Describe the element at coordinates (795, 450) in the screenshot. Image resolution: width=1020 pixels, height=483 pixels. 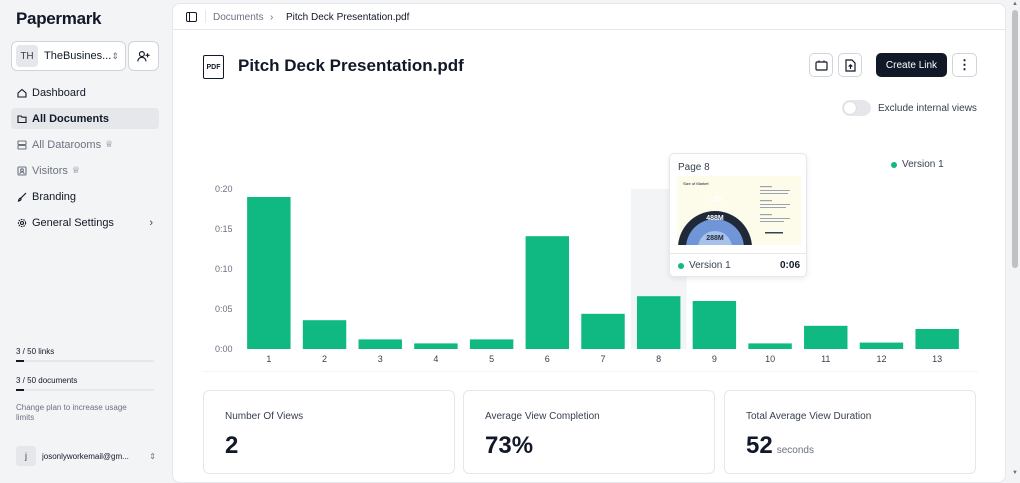
I see `stat-unit: seconds` at that location.